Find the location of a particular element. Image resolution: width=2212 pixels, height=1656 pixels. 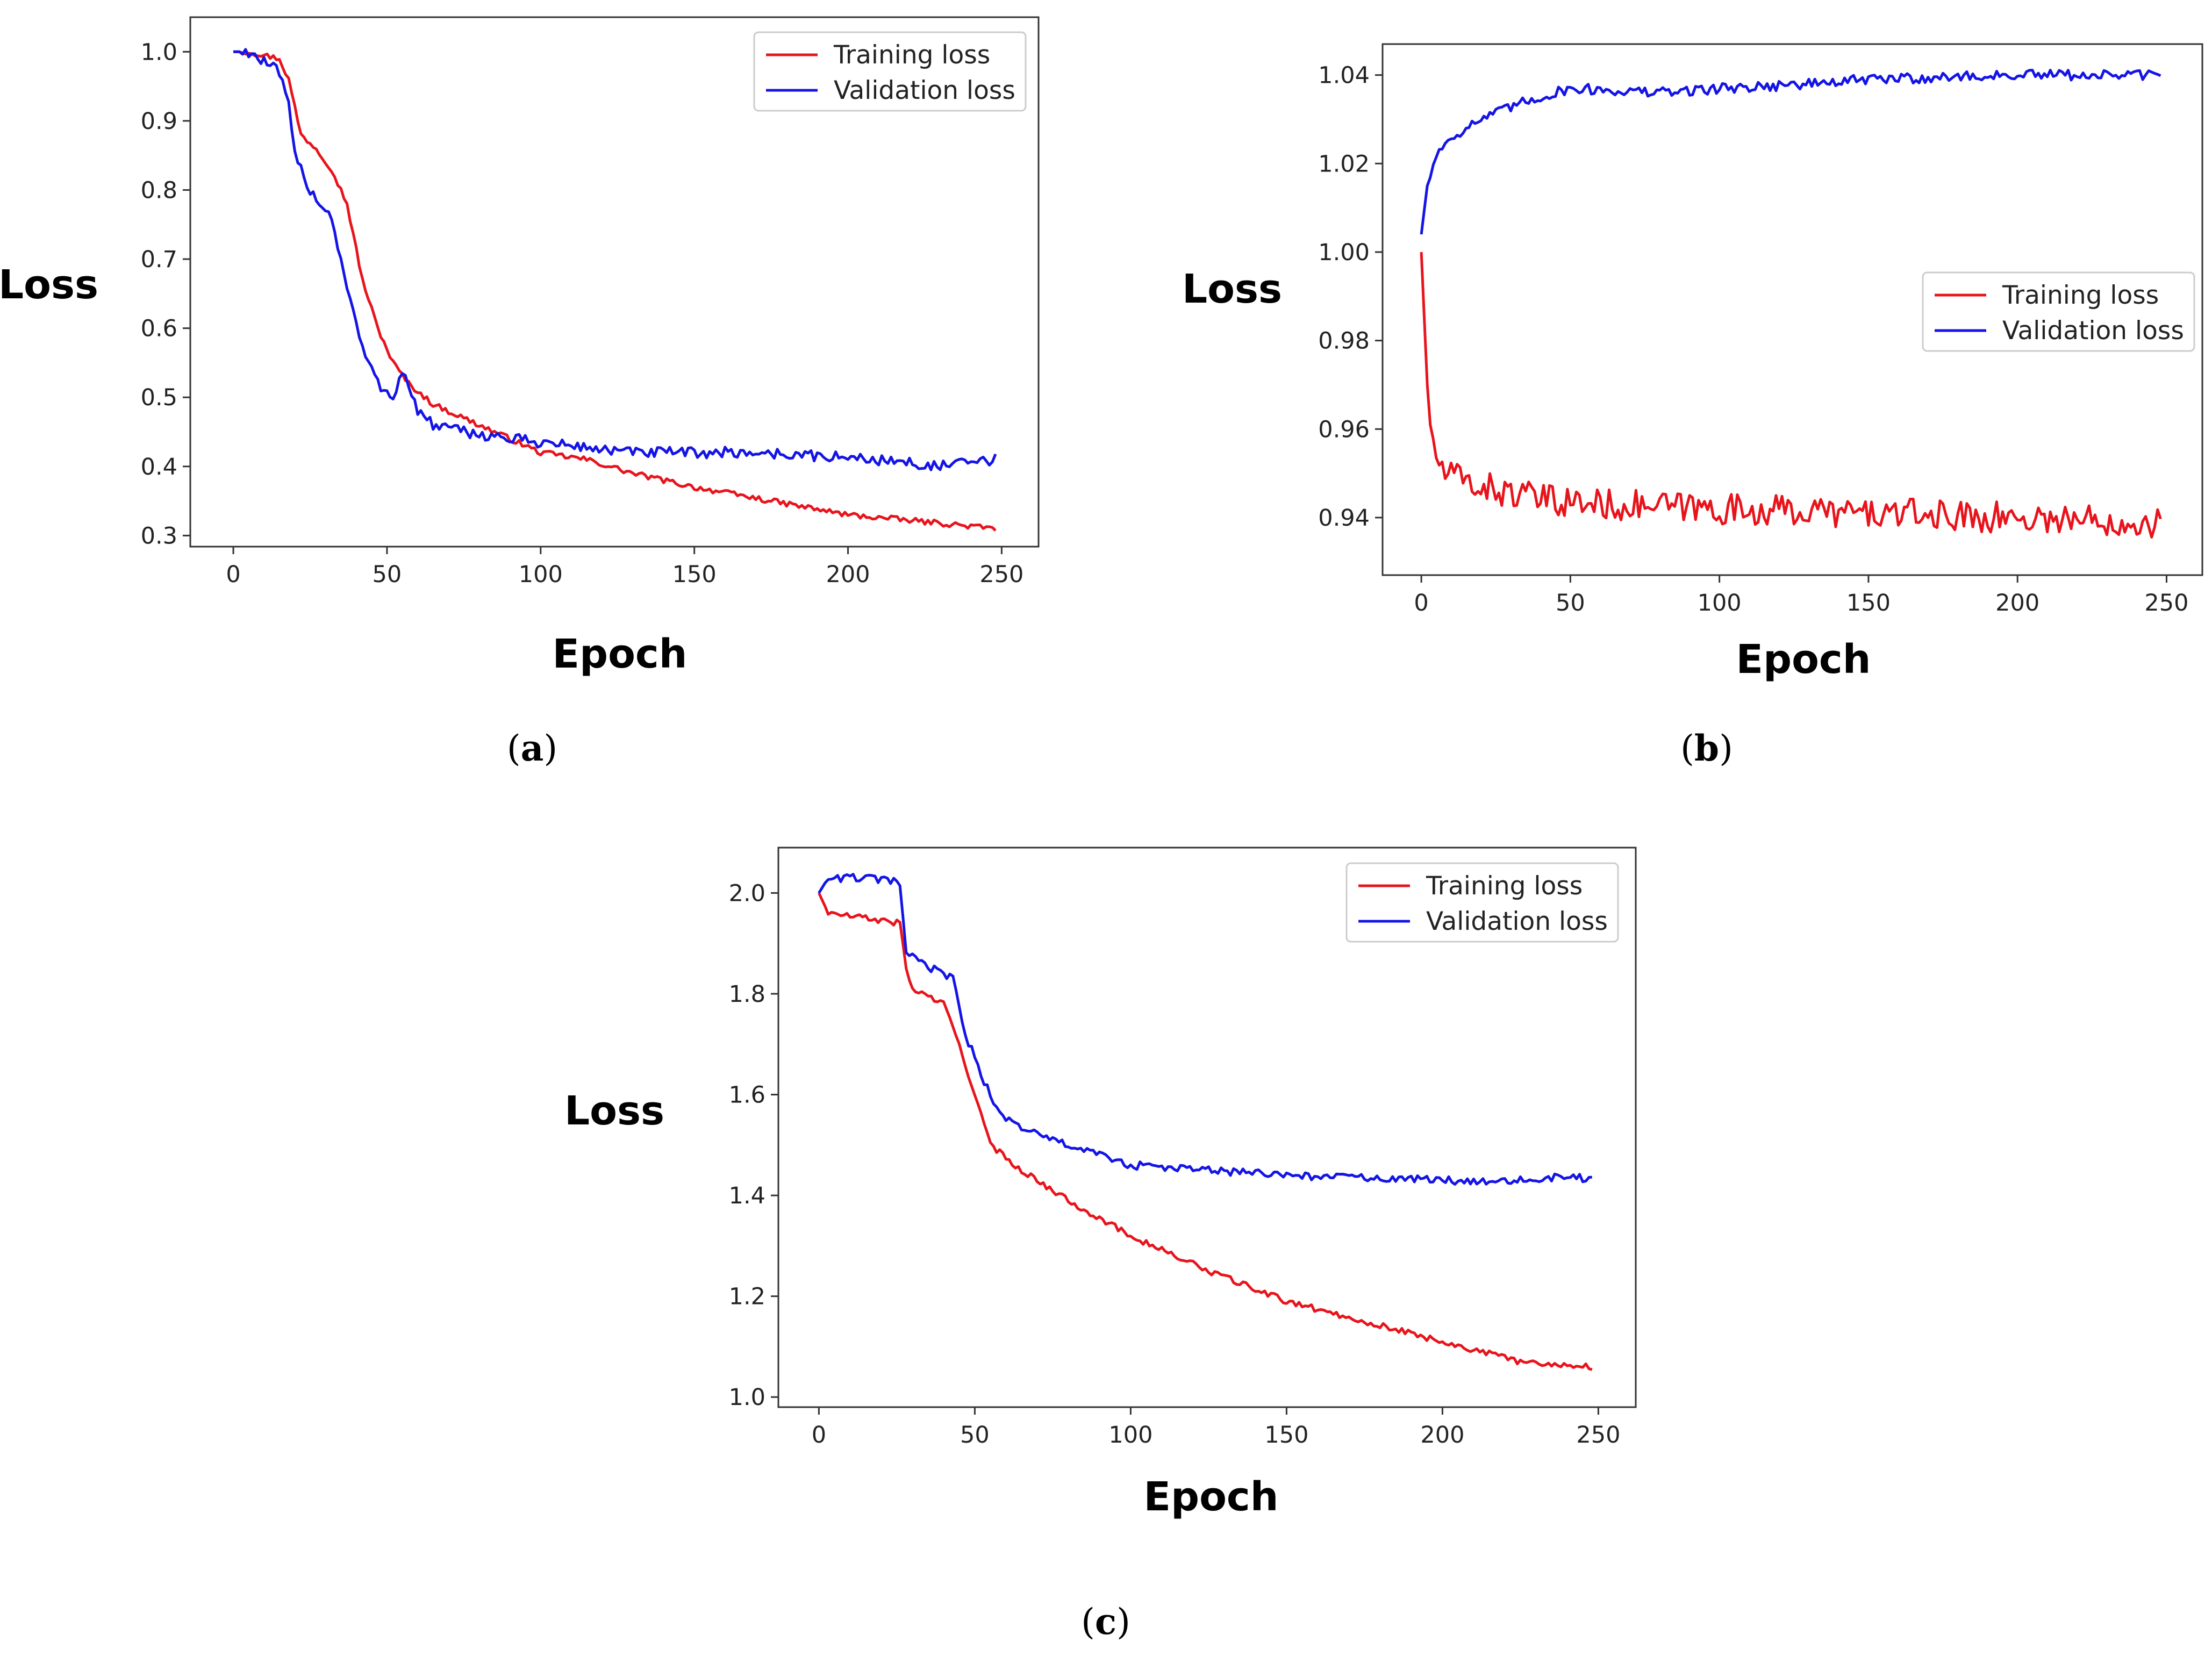

y-tick-label: 1.2 is located at coordinates (747, 1297).